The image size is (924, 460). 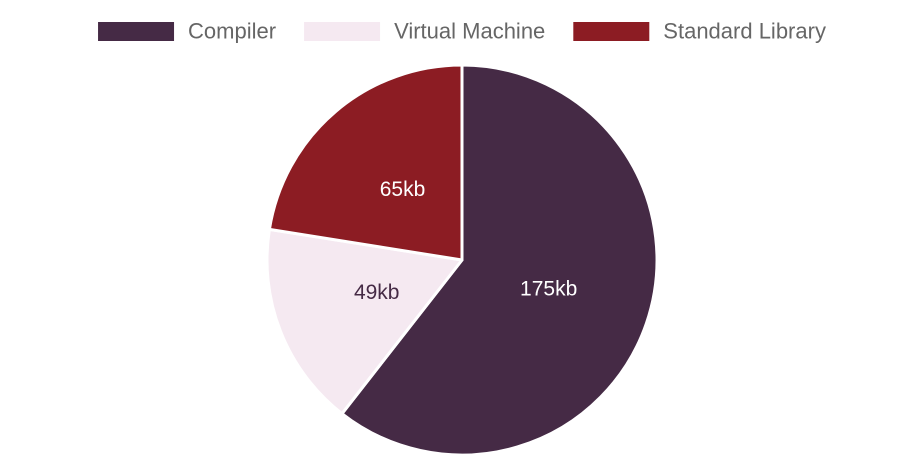 What do you see at coordinates (465, 241) in the screenshot?
I see `slice-labels: 175kb 49kb 65kb` at bounding box center [465, 241].